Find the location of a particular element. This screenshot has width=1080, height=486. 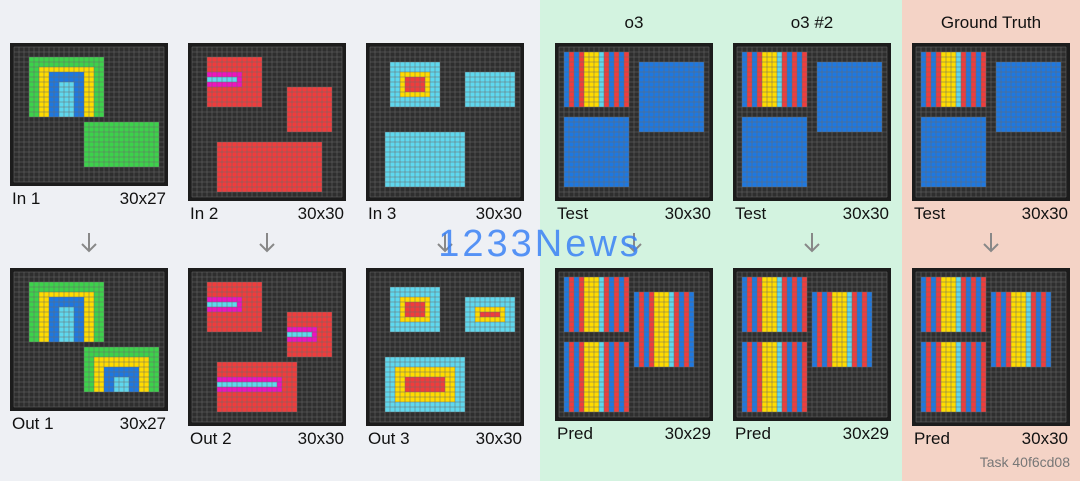

column-title: o3 #2 is located at coordinates (812, 22).